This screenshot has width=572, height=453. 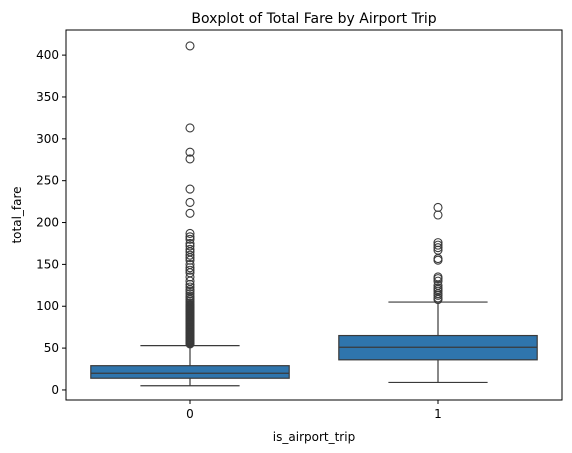 What do you see at coordinates (55, 390) in the screenshot?
I see `y-tick-label: 0` at bounding box center [55, 390].